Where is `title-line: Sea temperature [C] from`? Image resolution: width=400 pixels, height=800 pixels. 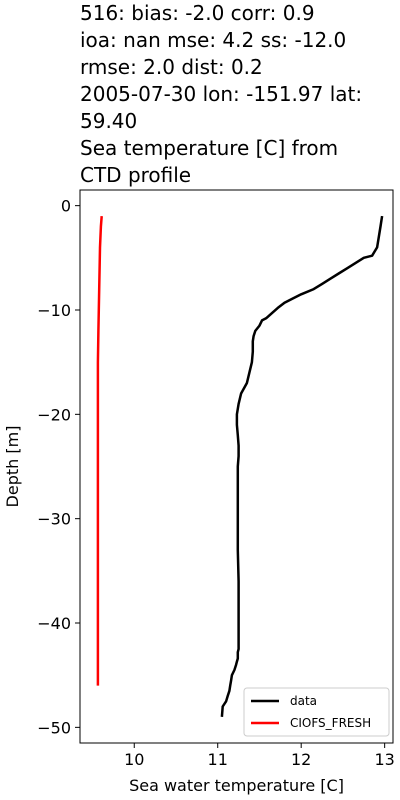 title-line: Sea temperature [C] from is located at coordinates (209, 148).